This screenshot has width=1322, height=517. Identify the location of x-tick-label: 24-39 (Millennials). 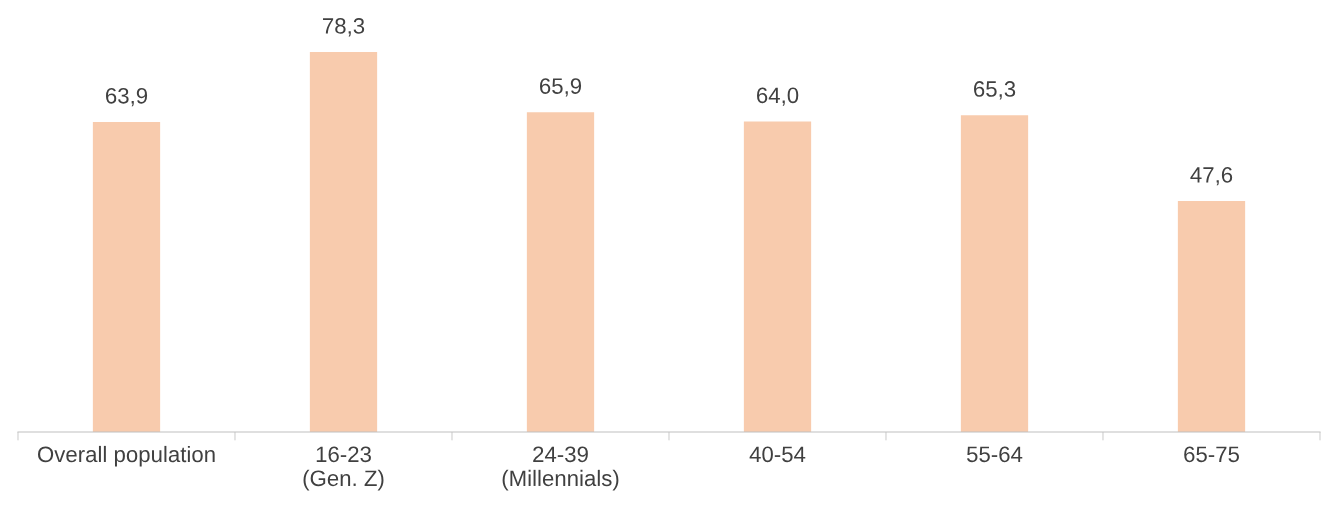
(560, 468).